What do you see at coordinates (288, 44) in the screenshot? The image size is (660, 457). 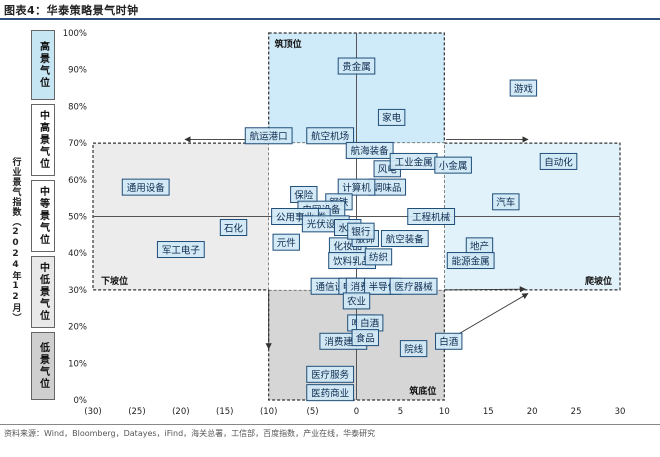 I see `zone-label-0: 筑顶位` at bounding box center [288, 44].